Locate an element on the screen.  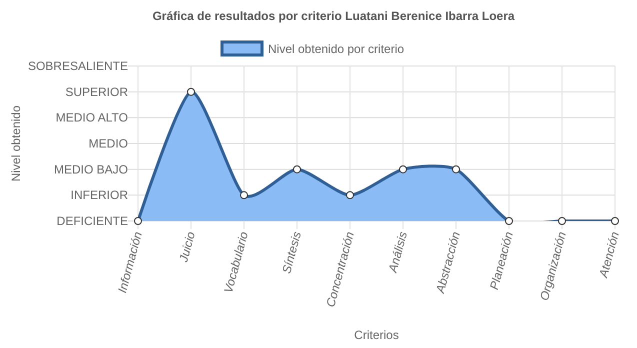
x-tick-label: Síntesis is located at coordinates (291, 253).